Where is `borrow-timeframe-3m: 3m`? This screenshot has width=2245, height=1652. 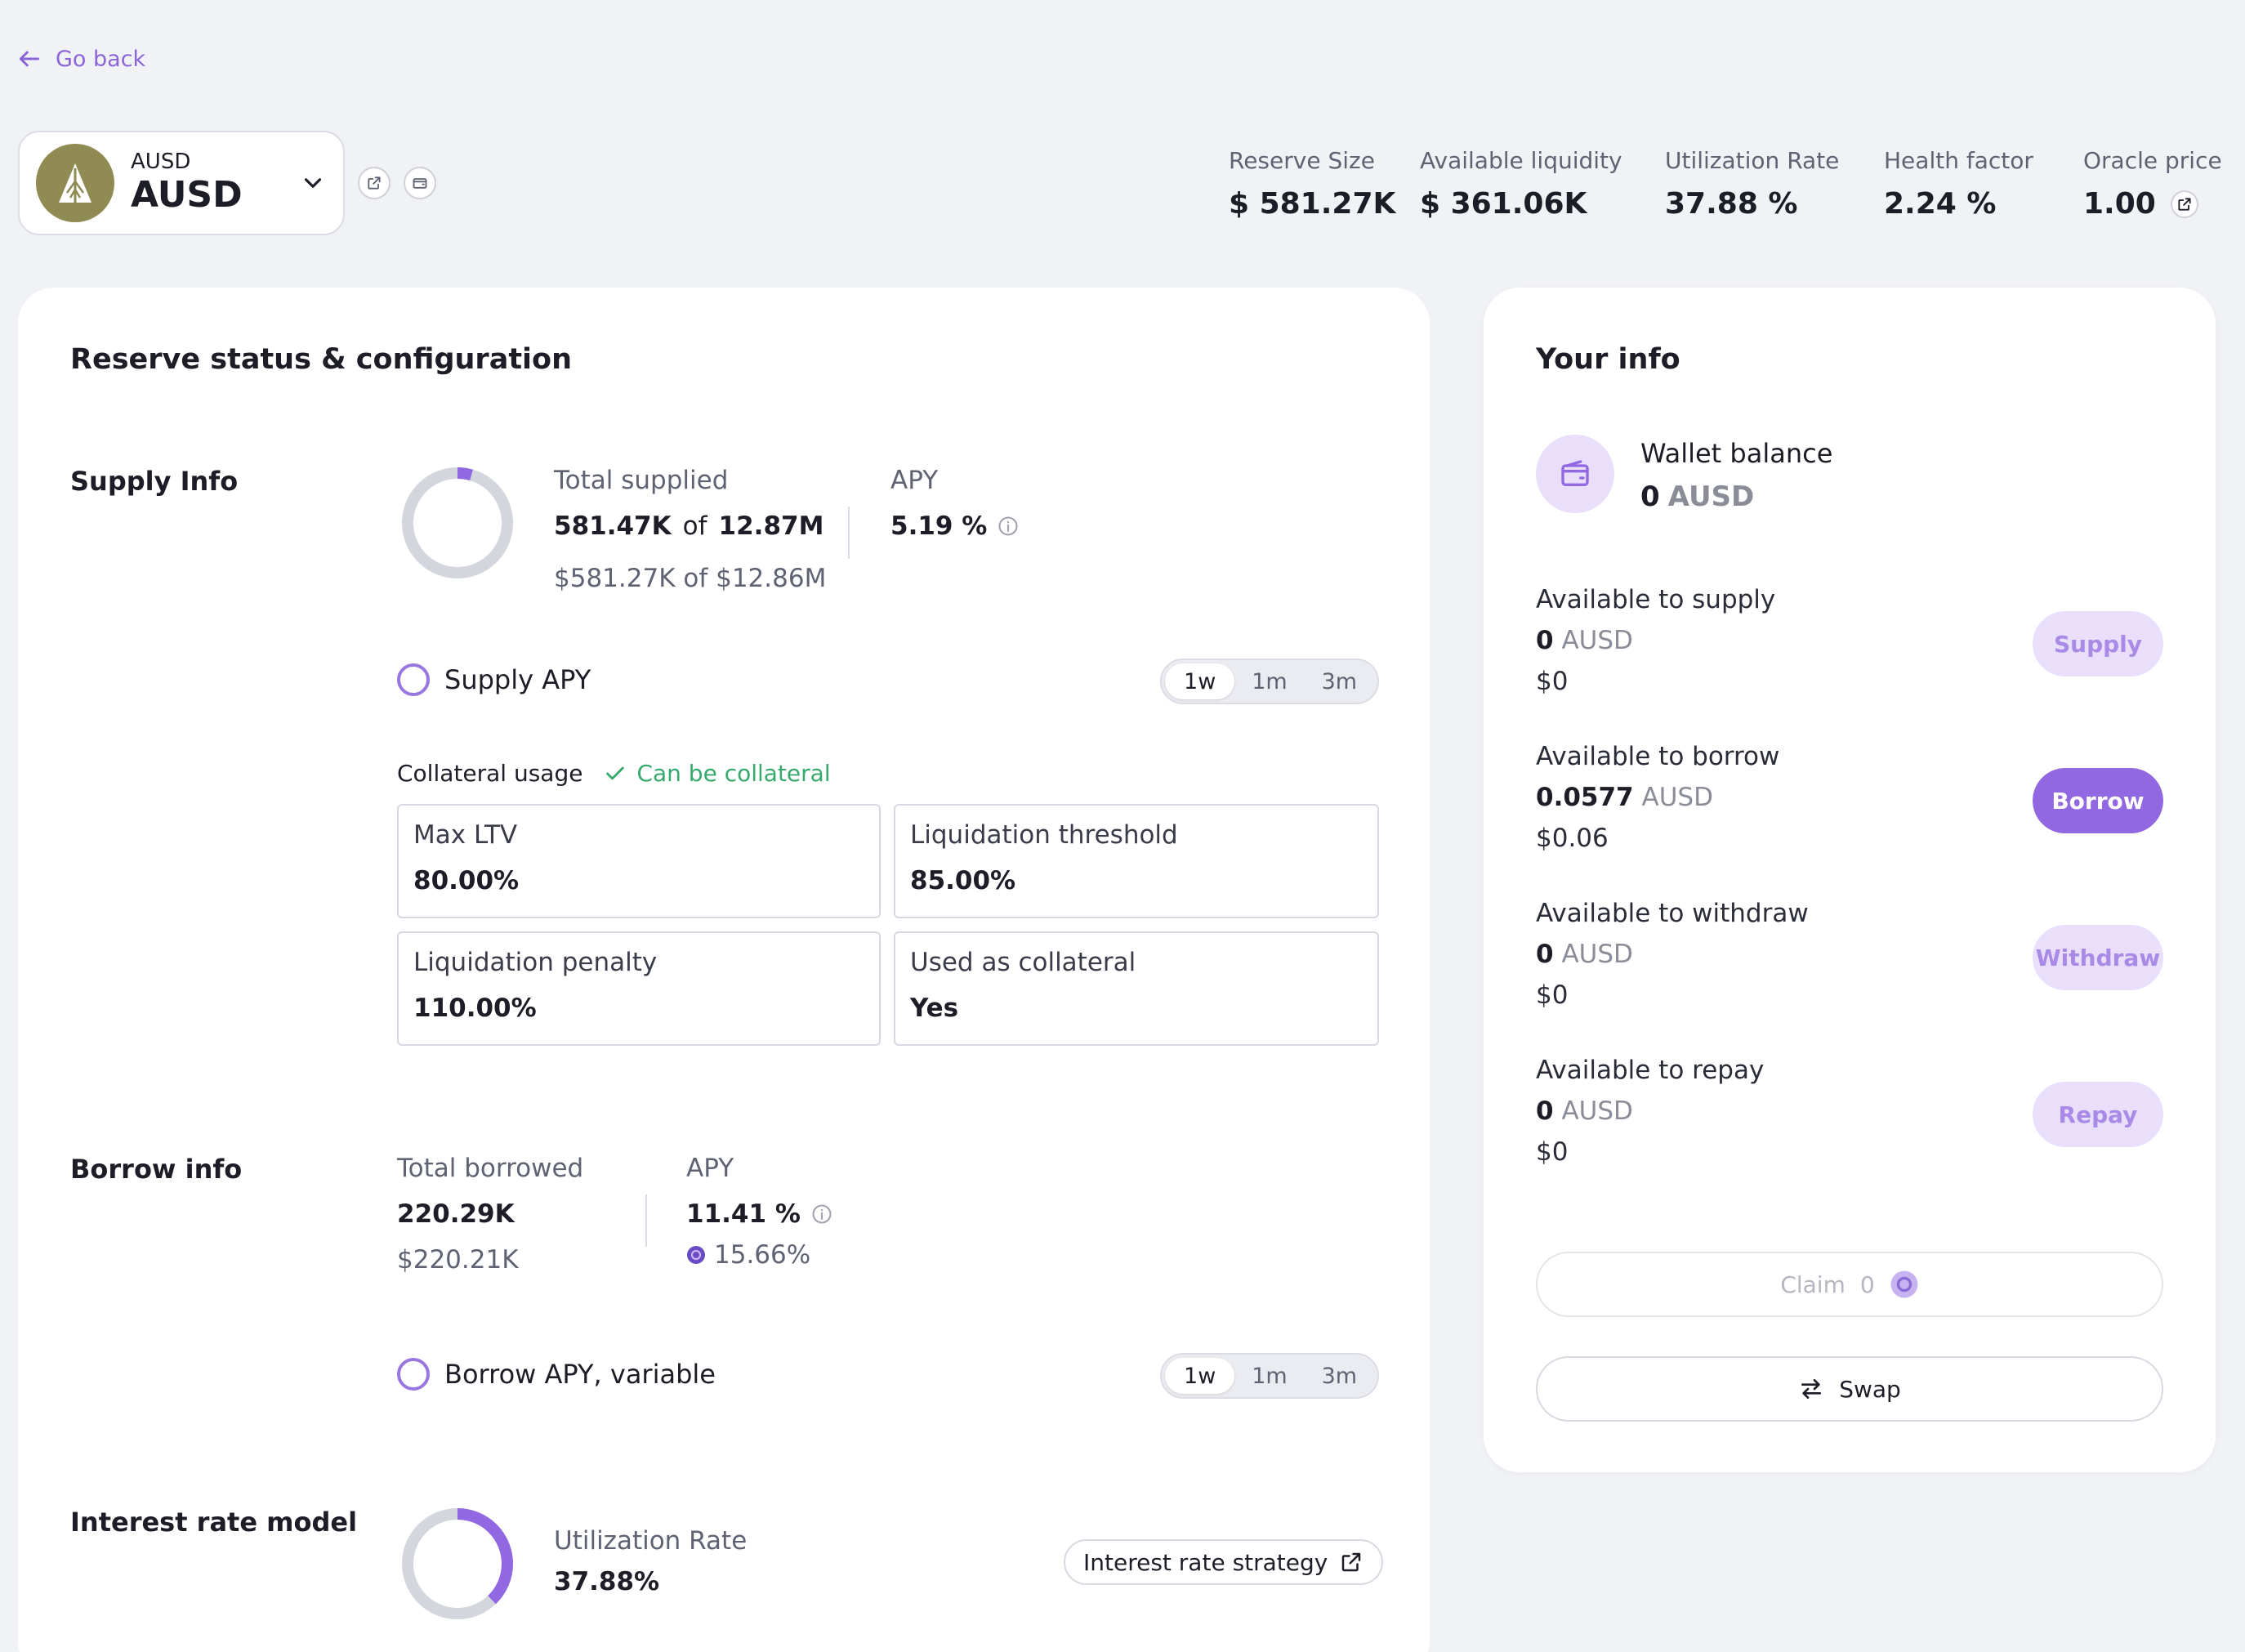
borrow-timeframe-3m: 3m is located at coordinates (1339, 1376).